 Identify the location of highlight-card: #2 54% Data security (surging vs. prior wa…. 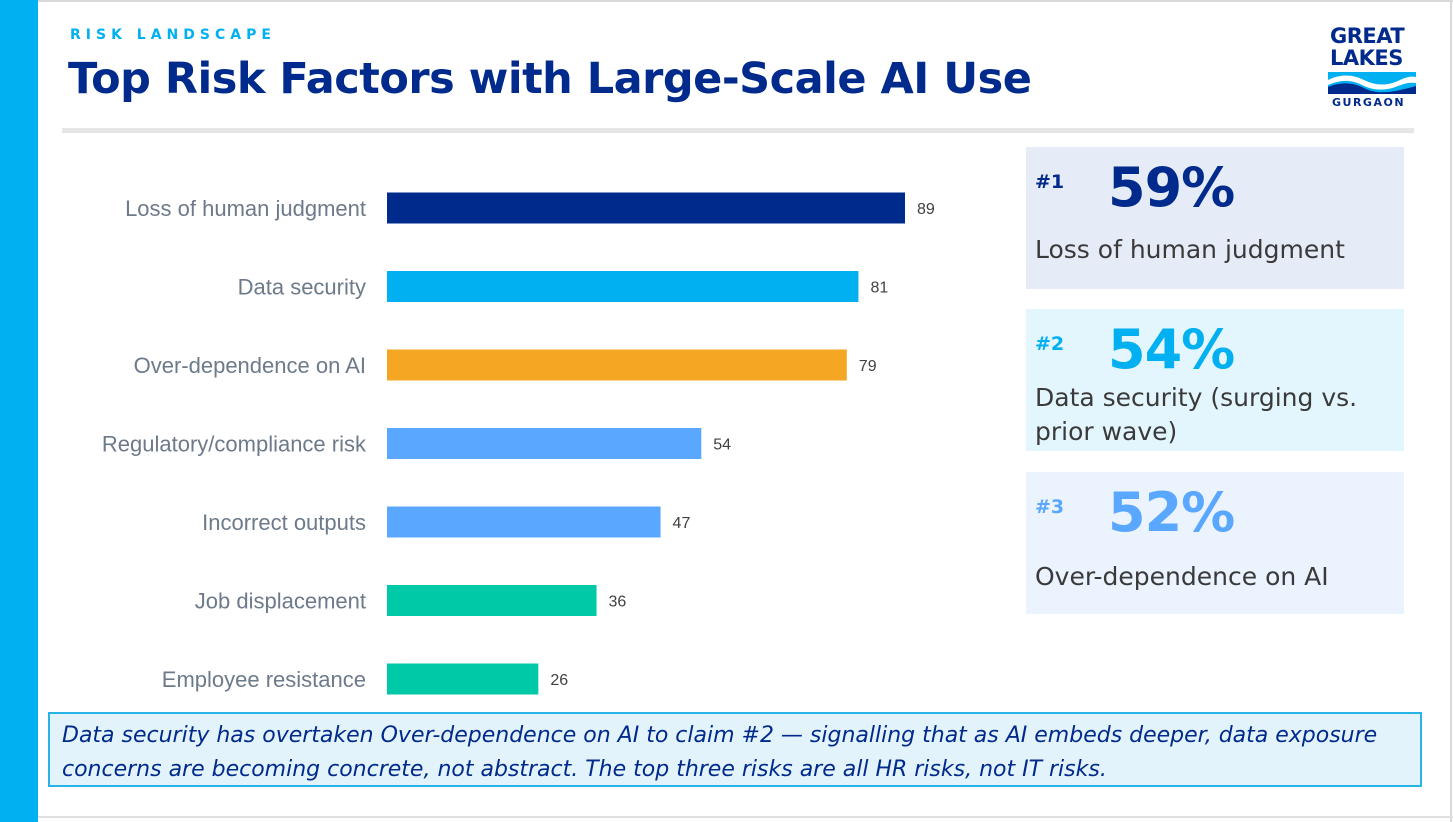
(1215, 380).